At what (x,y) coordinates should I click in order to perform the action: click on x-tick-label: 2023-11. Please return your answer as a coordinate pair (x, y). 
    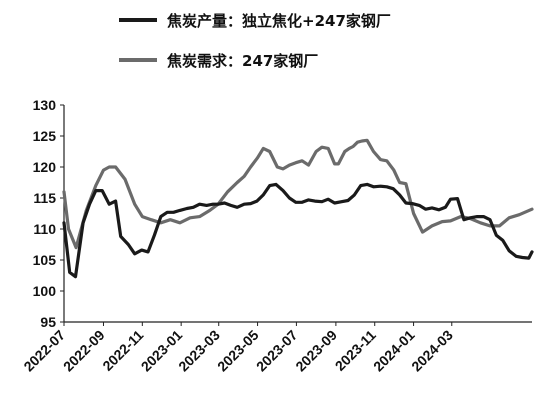
    Looking at the image, I should click on (355, 350).